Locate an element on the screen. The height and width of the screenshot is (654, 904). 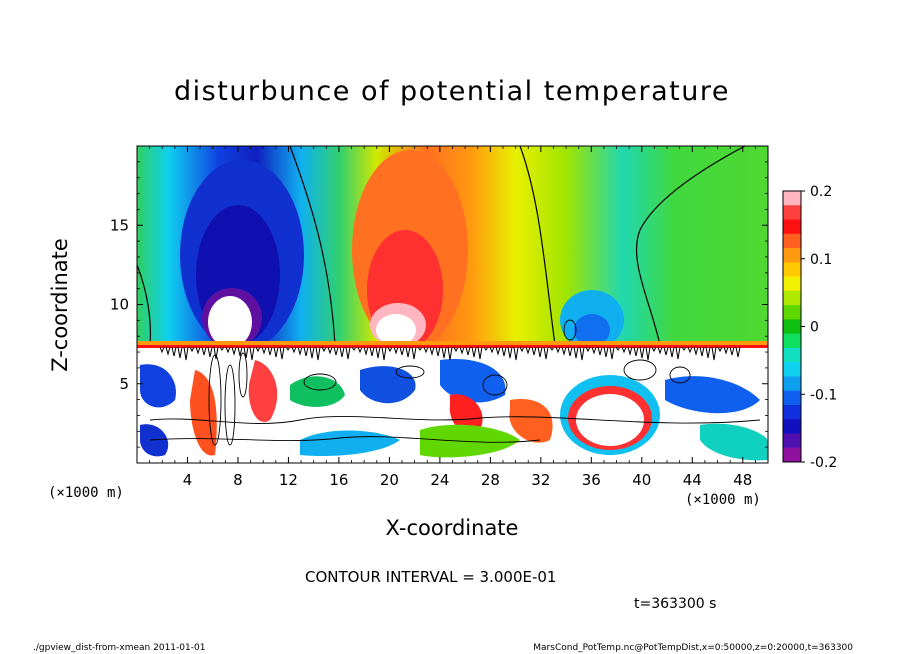
cyan-blob-core is located at coordinates (592, 330).